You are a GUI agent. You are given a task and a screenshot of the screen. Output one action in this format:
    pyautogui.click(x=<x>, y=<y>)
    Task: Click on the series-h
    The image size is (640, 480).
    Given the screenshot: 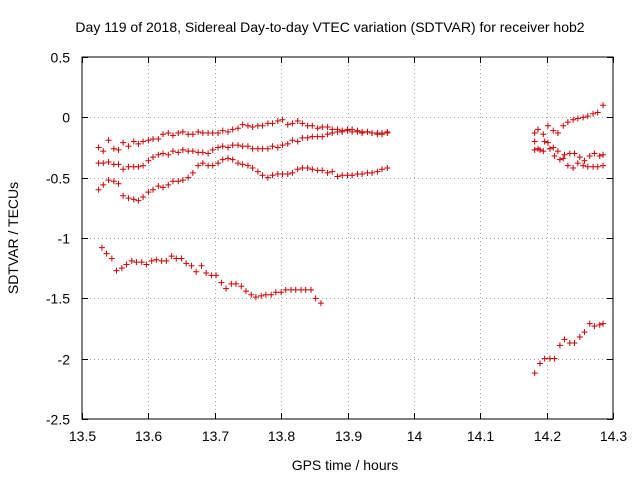 What is the action you would take?
    pyautogui.click(x=569, y=348)
    